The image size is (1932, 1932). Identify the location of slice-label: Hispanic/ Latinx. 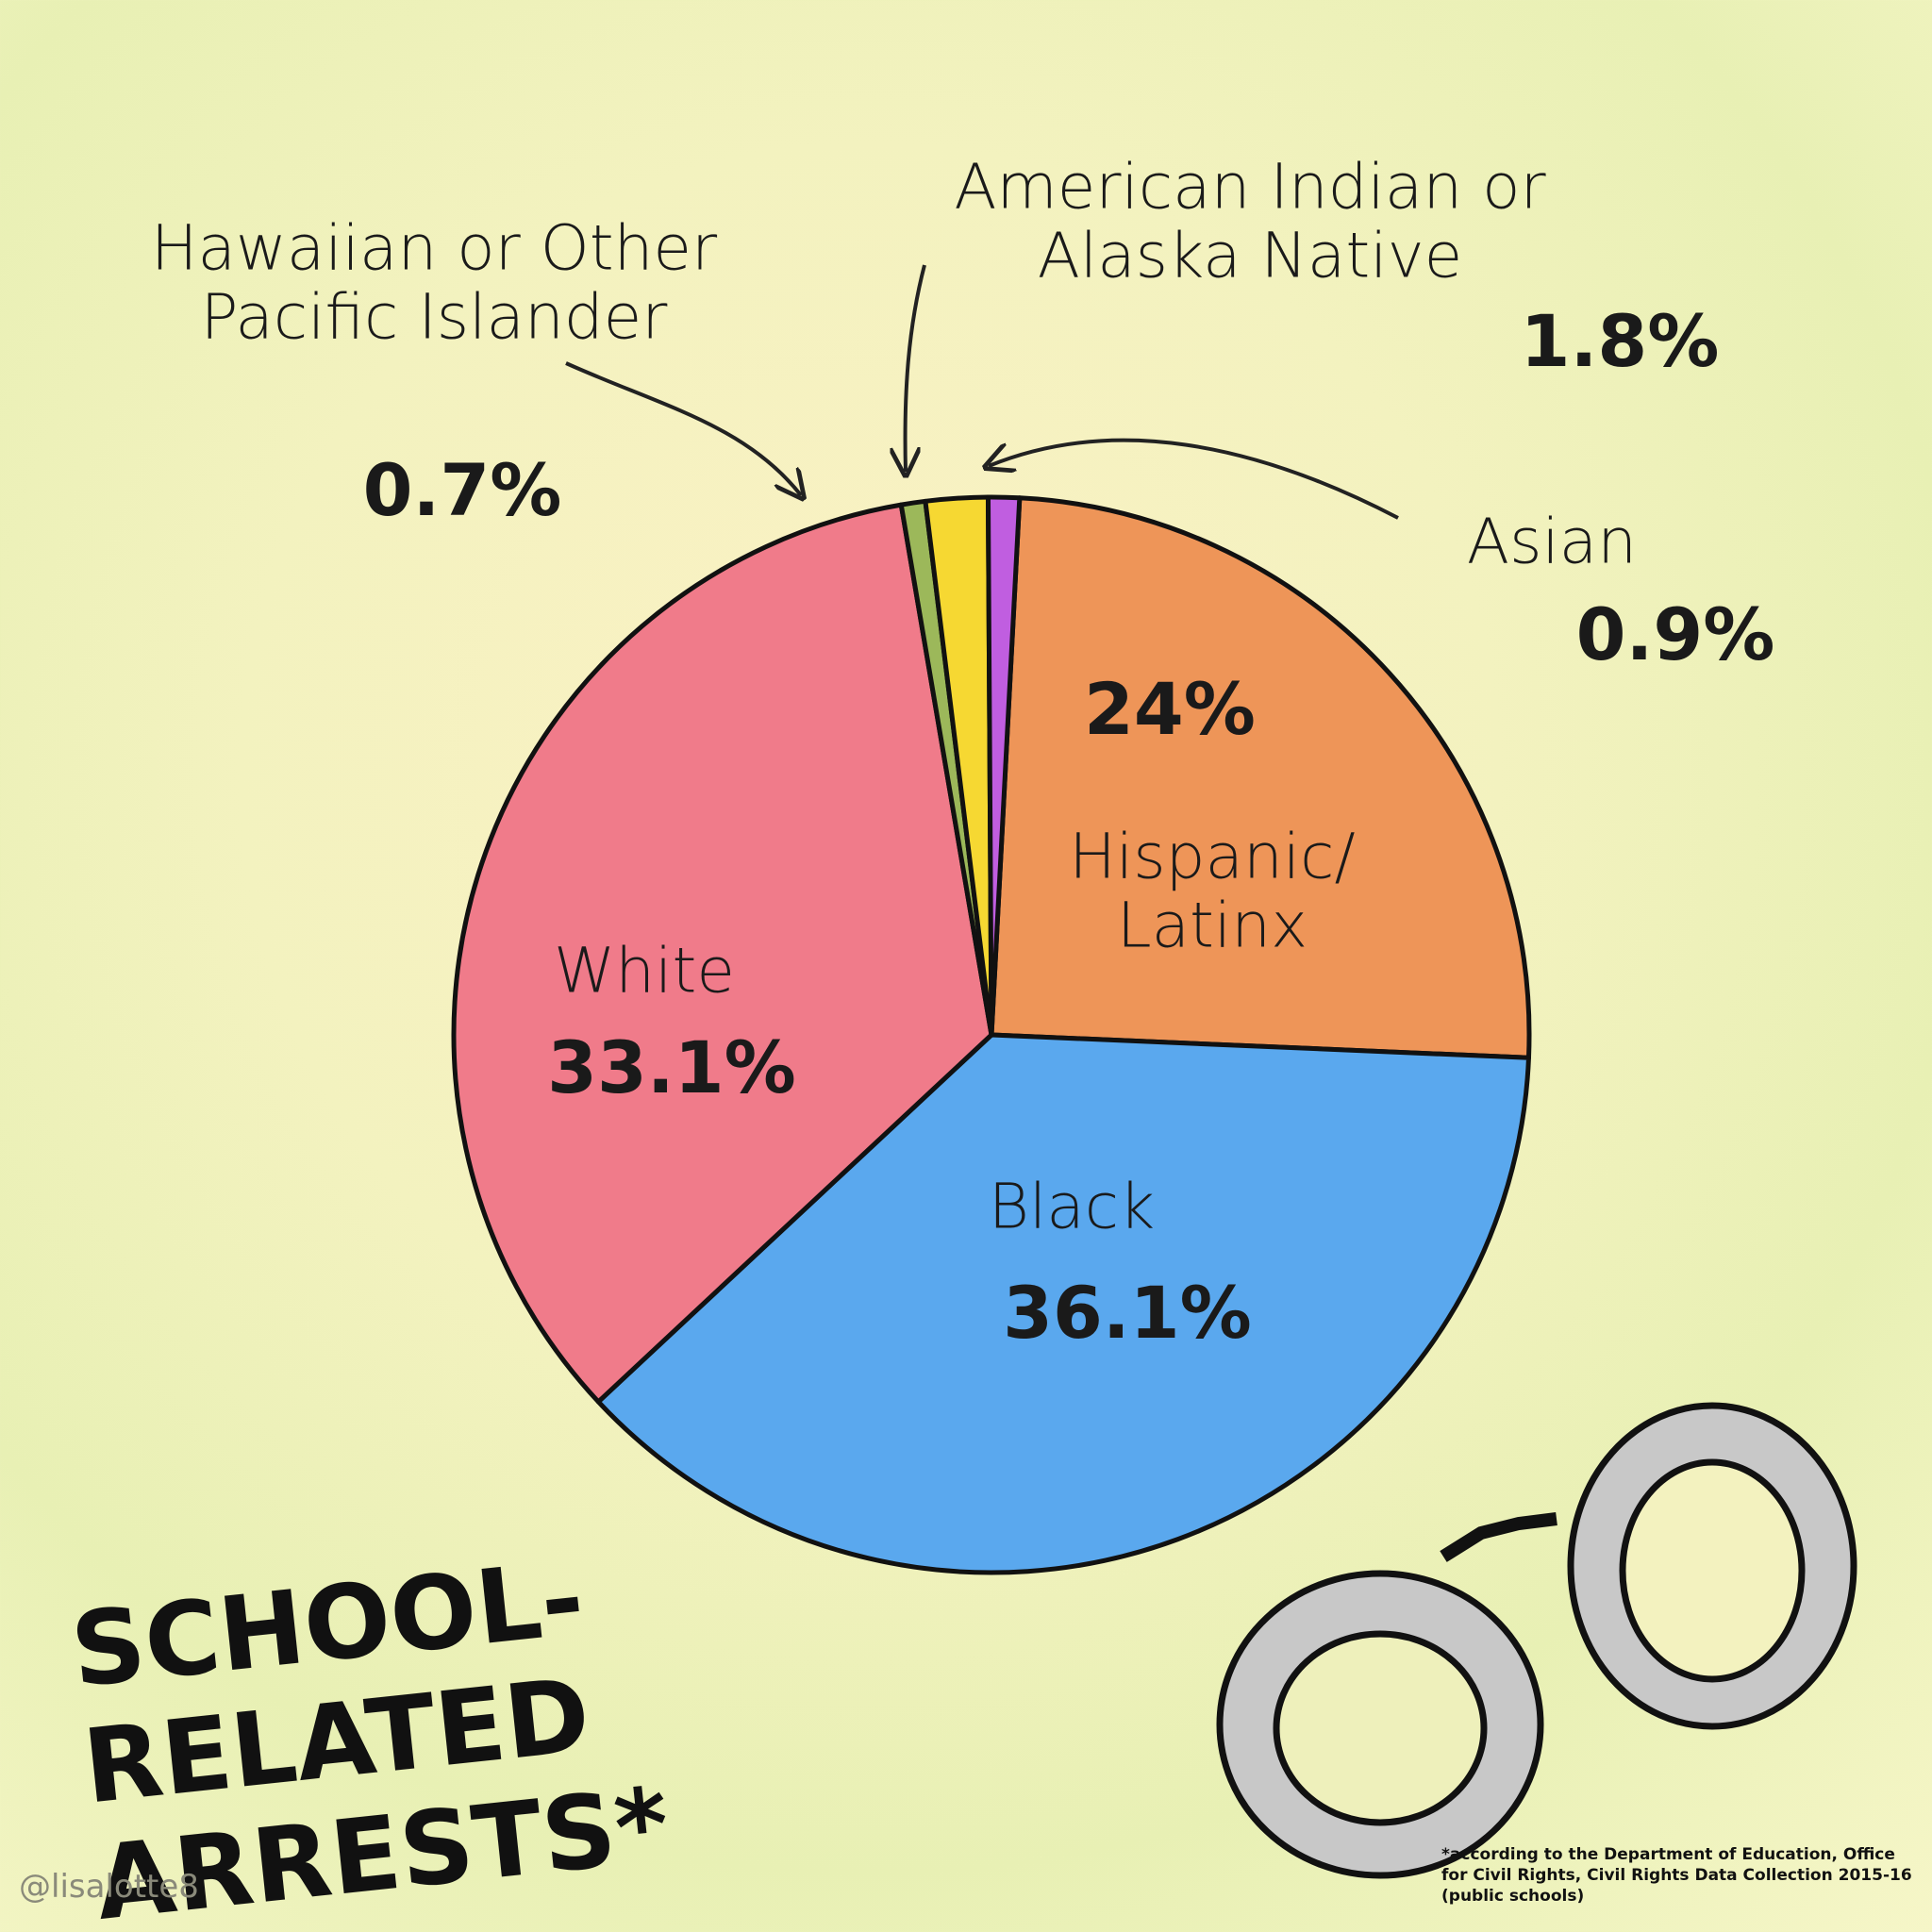
(1212, 891).